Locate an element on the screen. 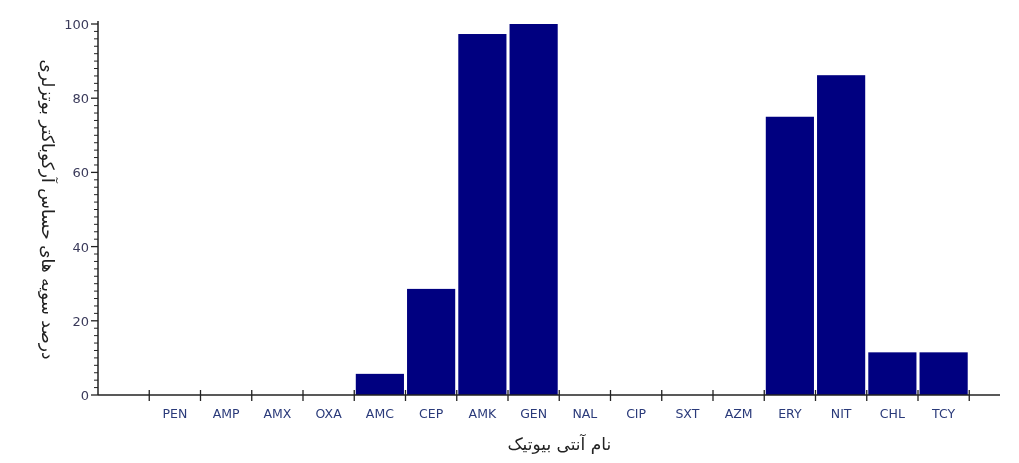  x-tick-label: AMP is located at coordinates (226, 413).